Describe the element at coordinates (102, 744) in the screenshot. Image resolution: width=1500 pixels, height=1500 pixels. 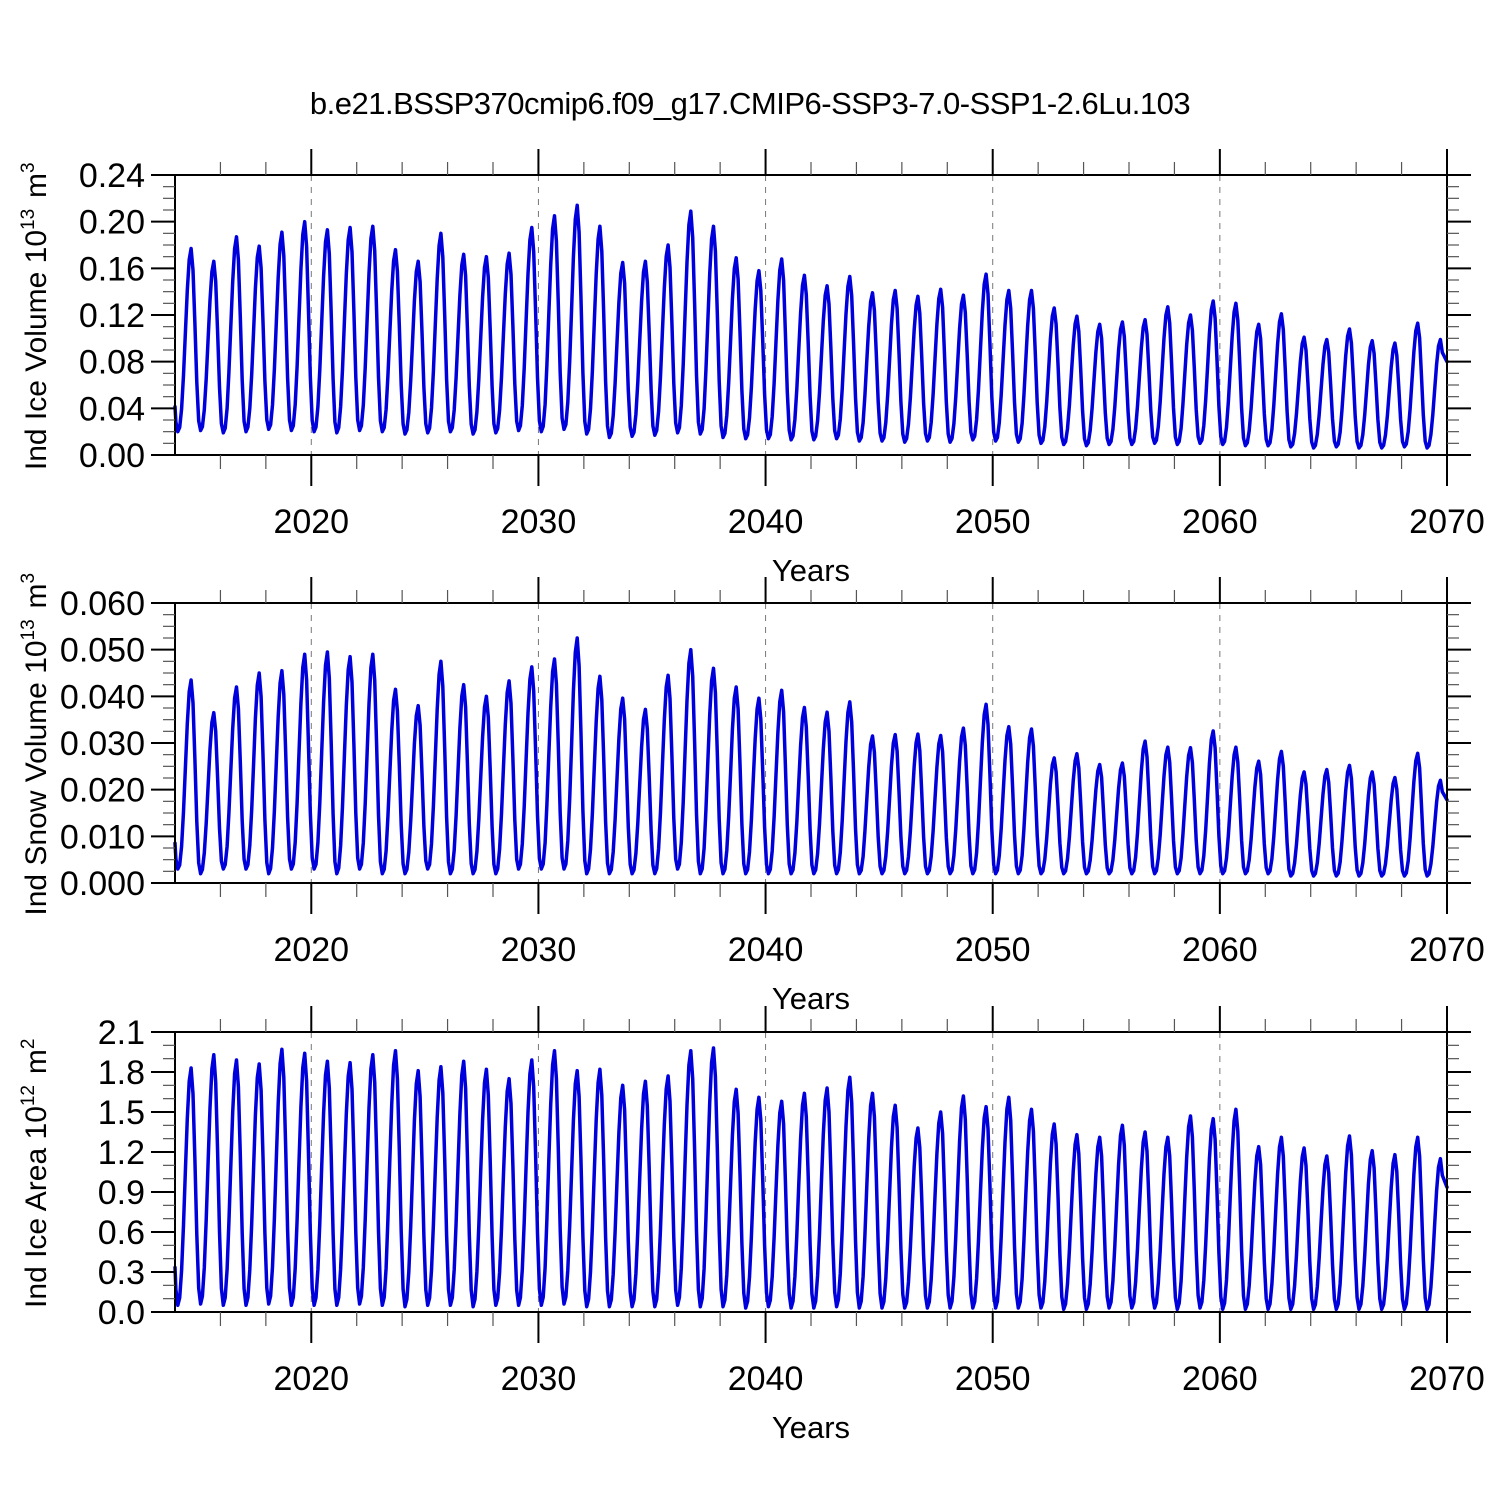
I see `y-tick-label: 0.030` at that location.